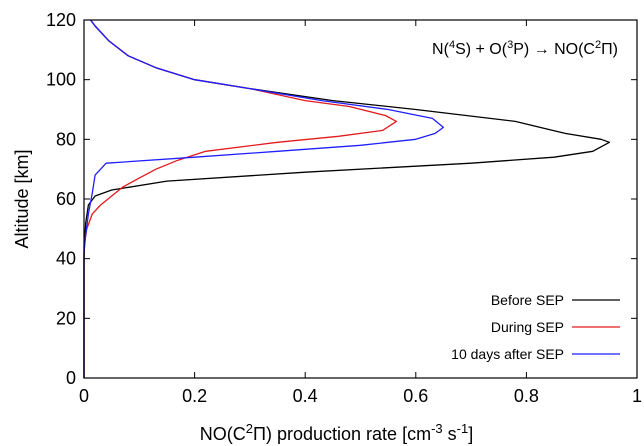 Image resolution: width=644 pixels, height=446 pixels. I want to click on annotation-superscript: 3, so click(510, 45).